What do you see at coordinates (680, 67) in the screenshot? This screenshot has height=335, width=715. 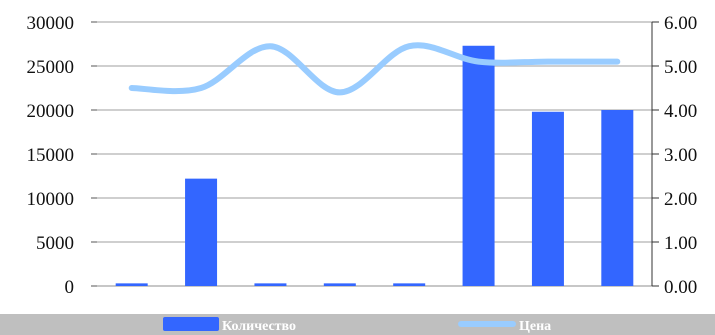 I see `right-tick-label: 5.00` at bounding box center [680, 67].